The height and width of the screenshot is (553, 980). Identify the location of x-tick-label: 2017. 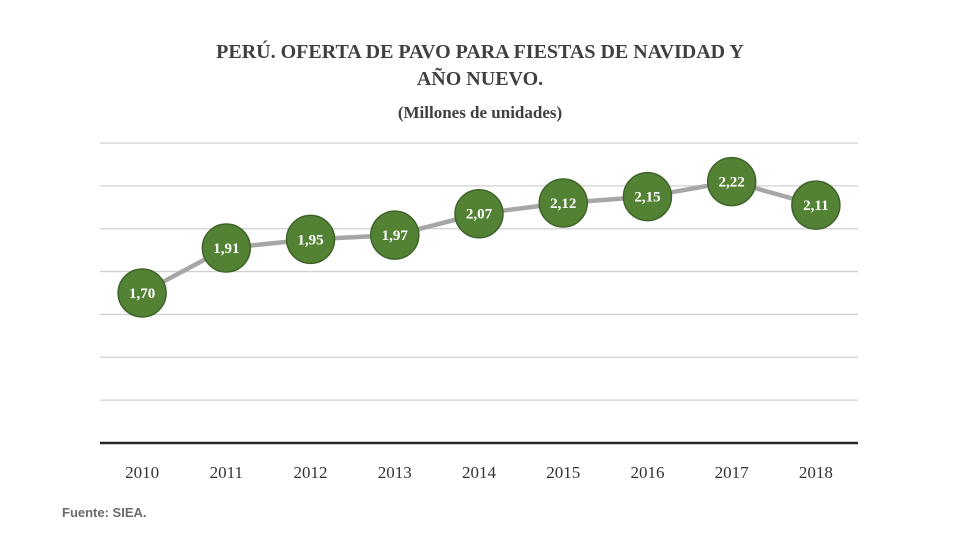
(732, 472).